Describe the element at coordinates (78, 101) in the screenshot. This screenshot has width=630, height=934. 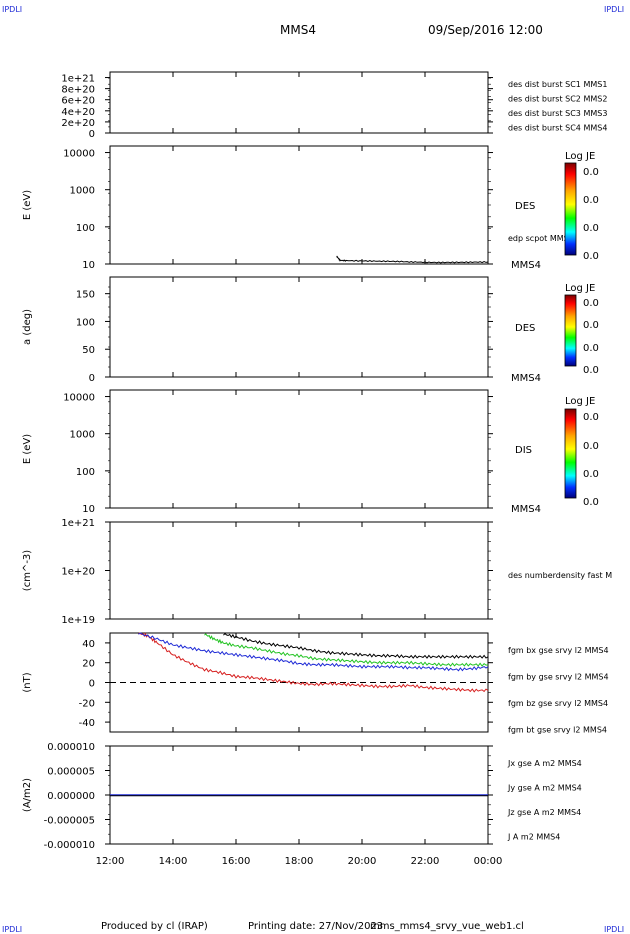
I see `y-tick-label: 6e+20` at that location.